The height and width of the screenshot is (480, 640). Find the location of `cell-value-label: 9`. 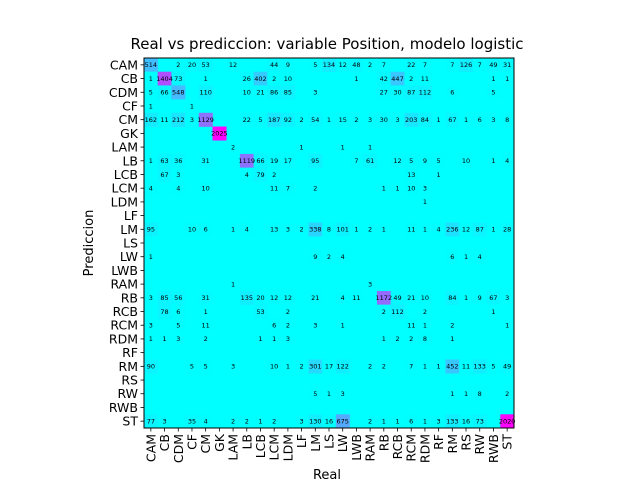

cell-value-label: 9 is located at coordinates (480, 298).